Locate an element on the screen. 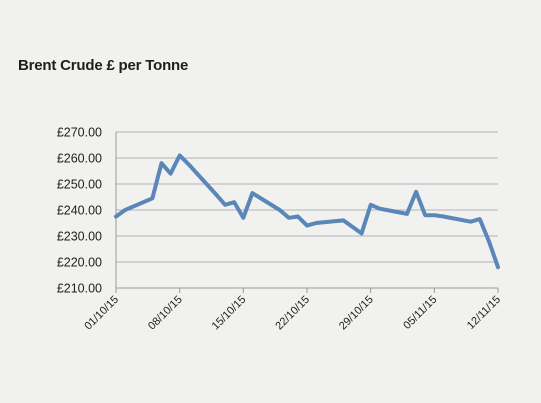 Image resolution: width=541 pixels, height=403 pixels. y-tick-label: £210.00 is located at coordinates (79, 289).